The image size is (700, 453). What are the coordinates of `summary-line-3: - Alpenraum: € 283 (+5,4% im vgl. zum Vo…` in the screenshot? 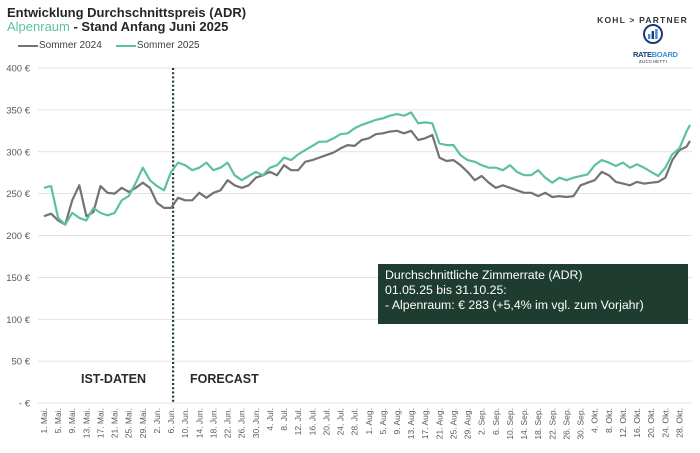 It's located at (514, 305).